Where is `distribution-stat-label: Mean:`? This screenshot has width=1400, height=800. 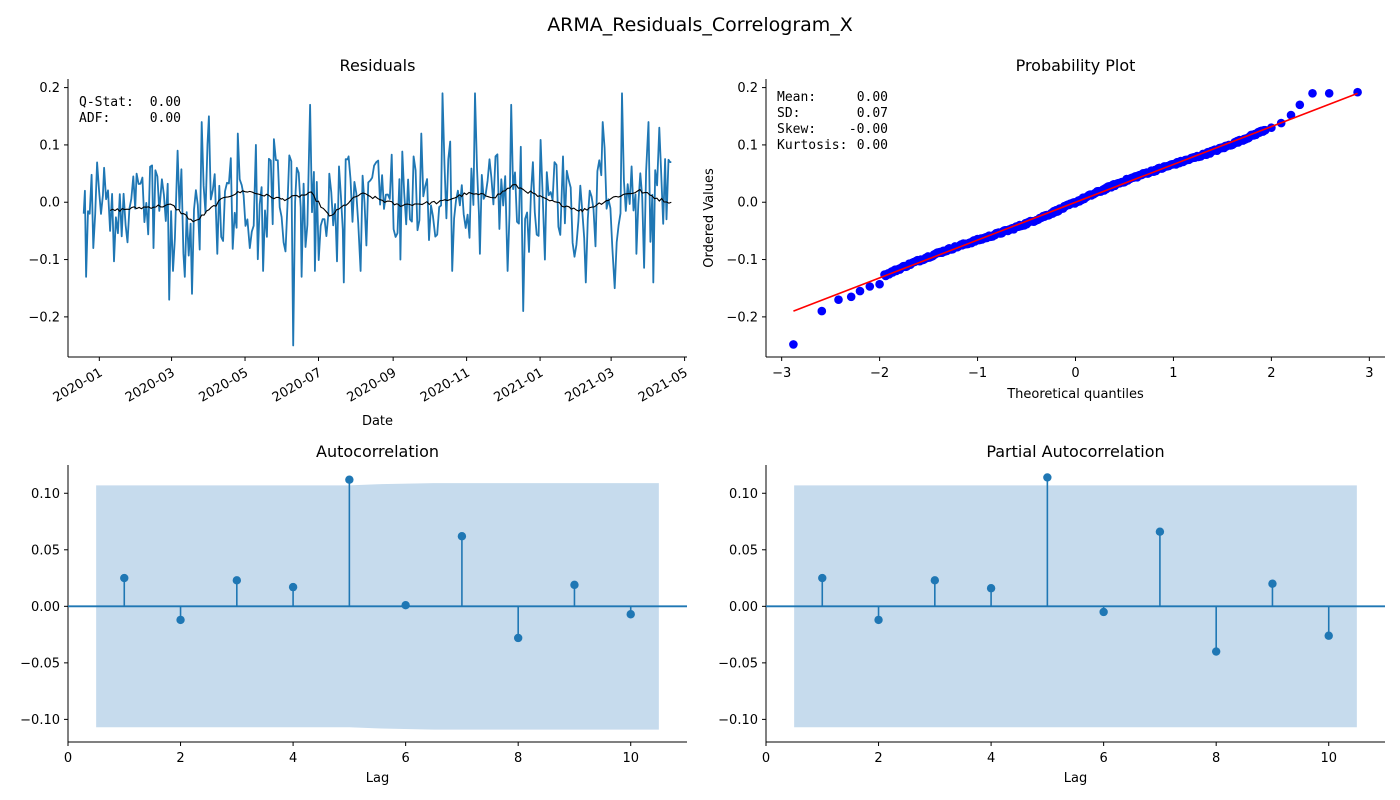
distribution-stat-label: Mean: is located at coordinates (796, 97).